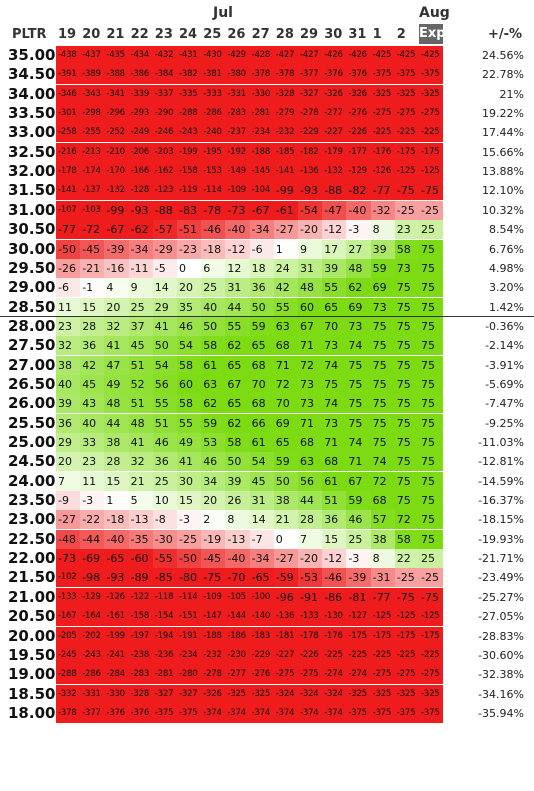 Image resolution: width=534 pixels, height=791 pixels. I want to click on strike-label: 25.00, so click(31, 442).